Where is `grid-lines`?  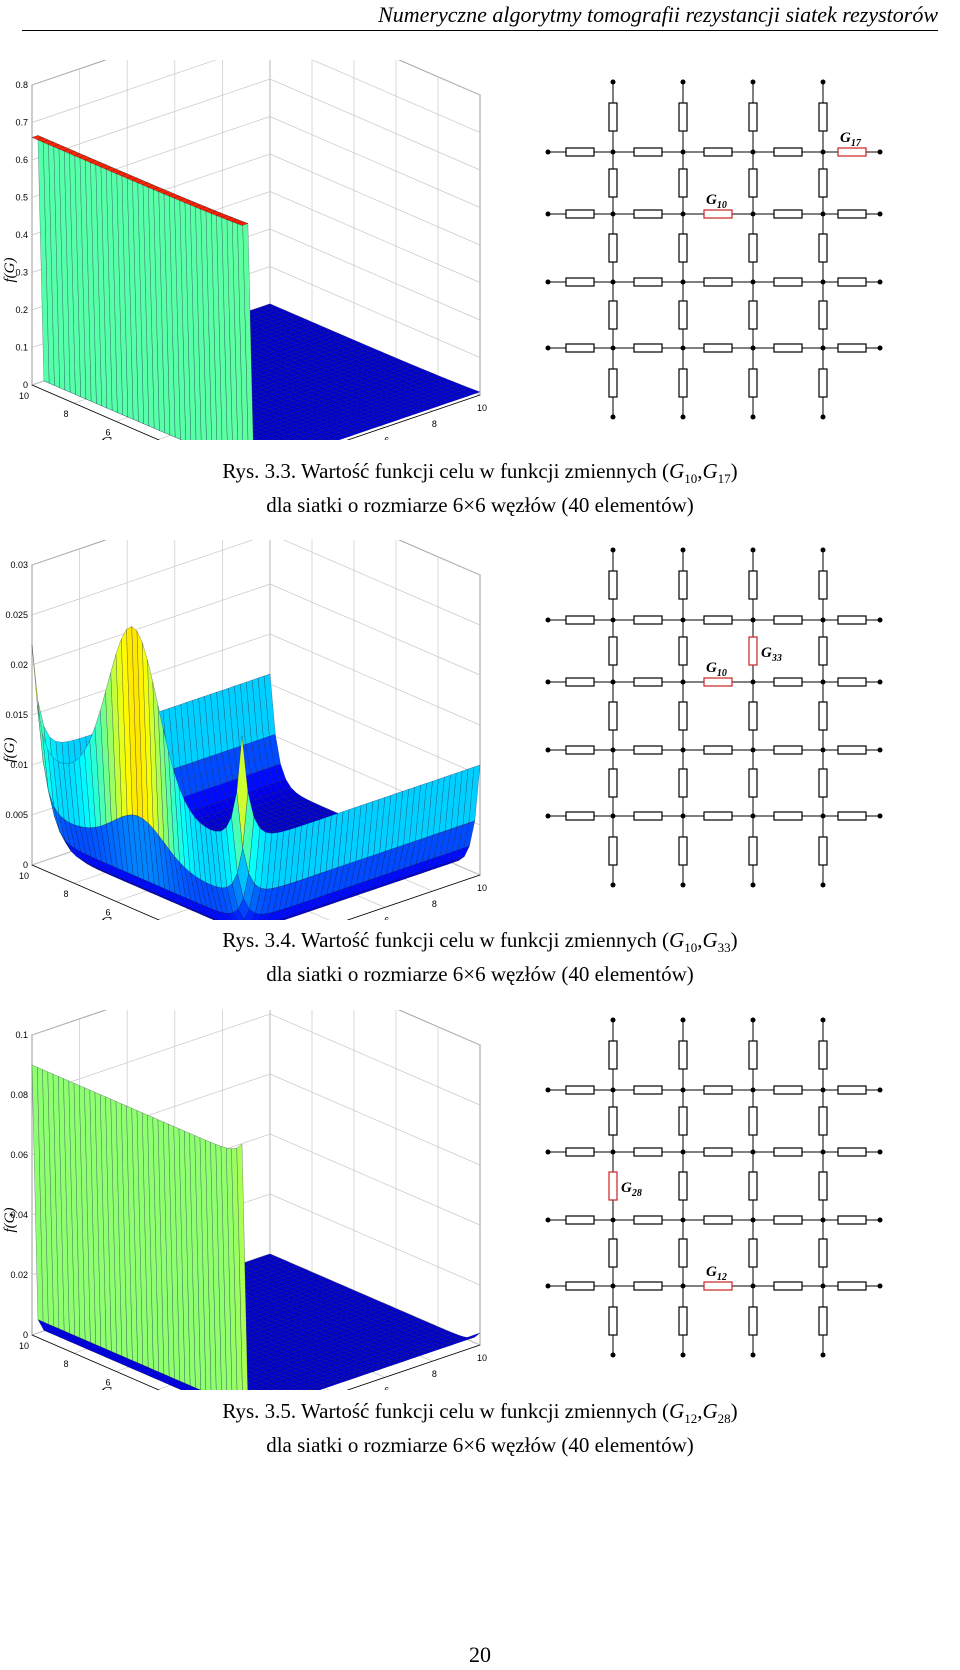 grid-lines is located at coordinates (714, 717).